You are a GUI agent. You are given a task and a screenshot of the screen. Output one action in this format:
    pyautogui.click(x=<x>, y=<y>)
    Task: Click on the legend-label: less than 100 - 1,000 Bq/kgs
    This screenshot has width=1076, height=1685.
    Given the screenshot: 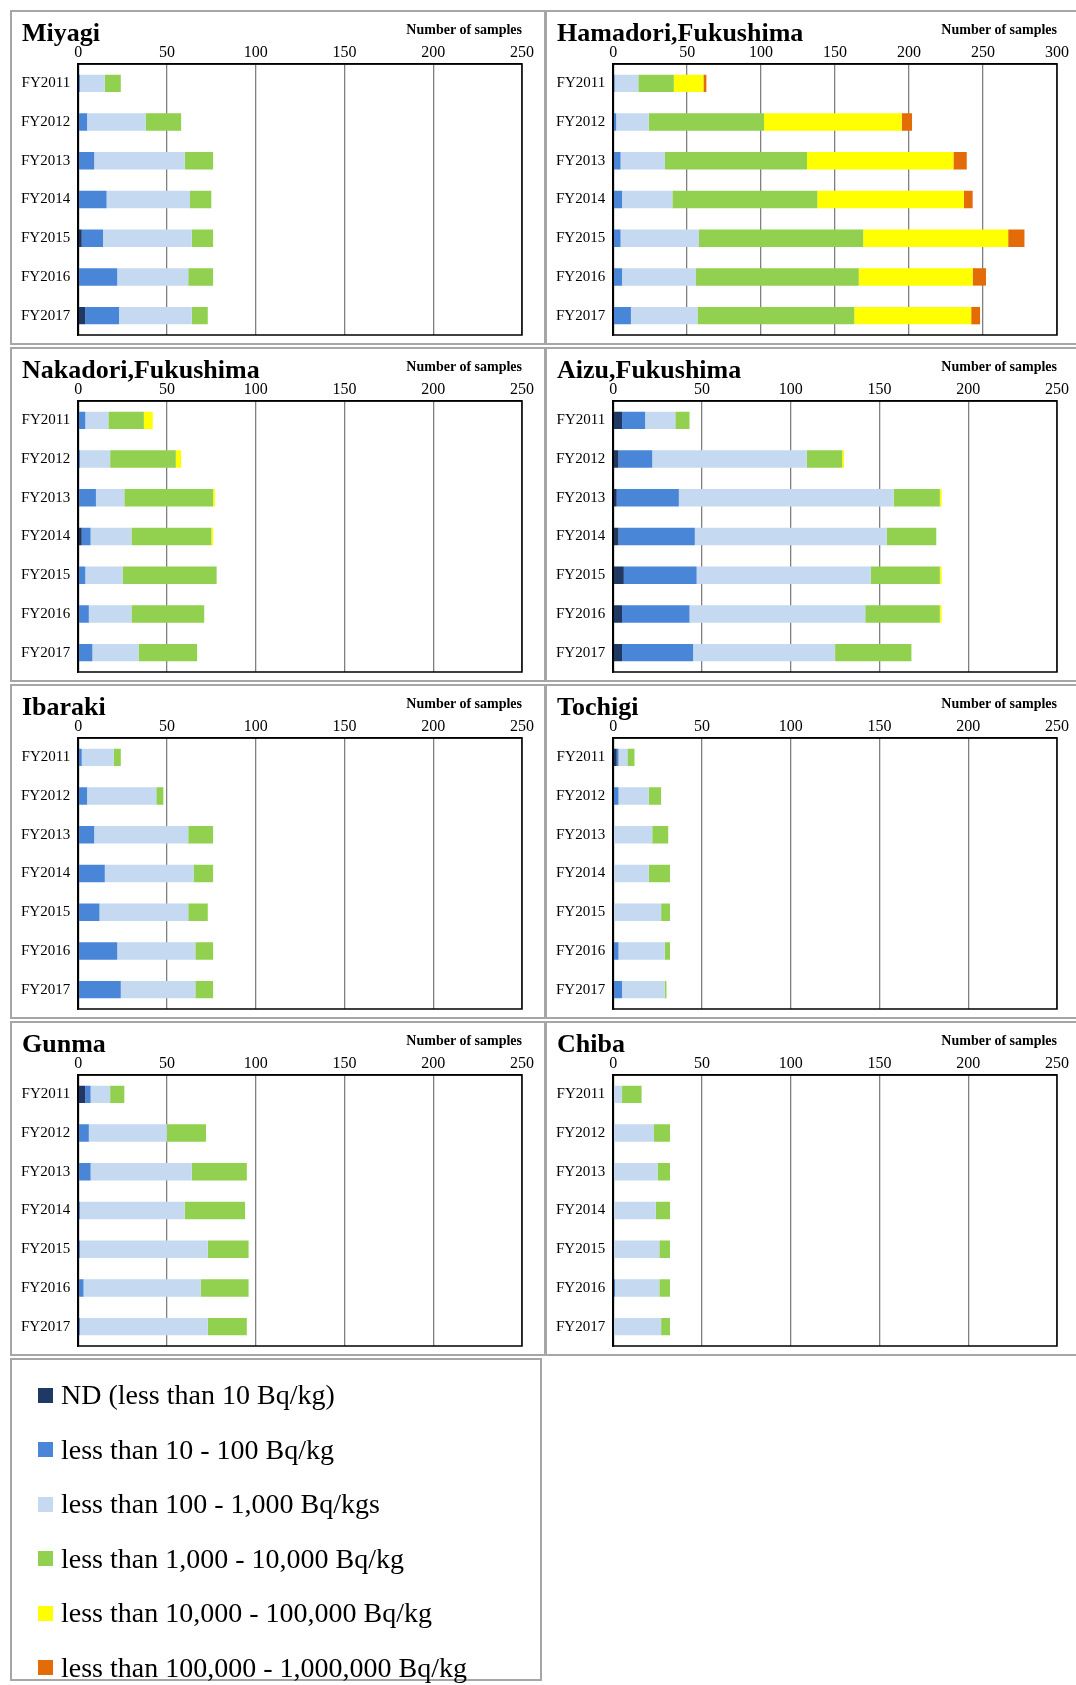 What is the action you would take?
    pyautogui.click(x=220, y=1504)
    